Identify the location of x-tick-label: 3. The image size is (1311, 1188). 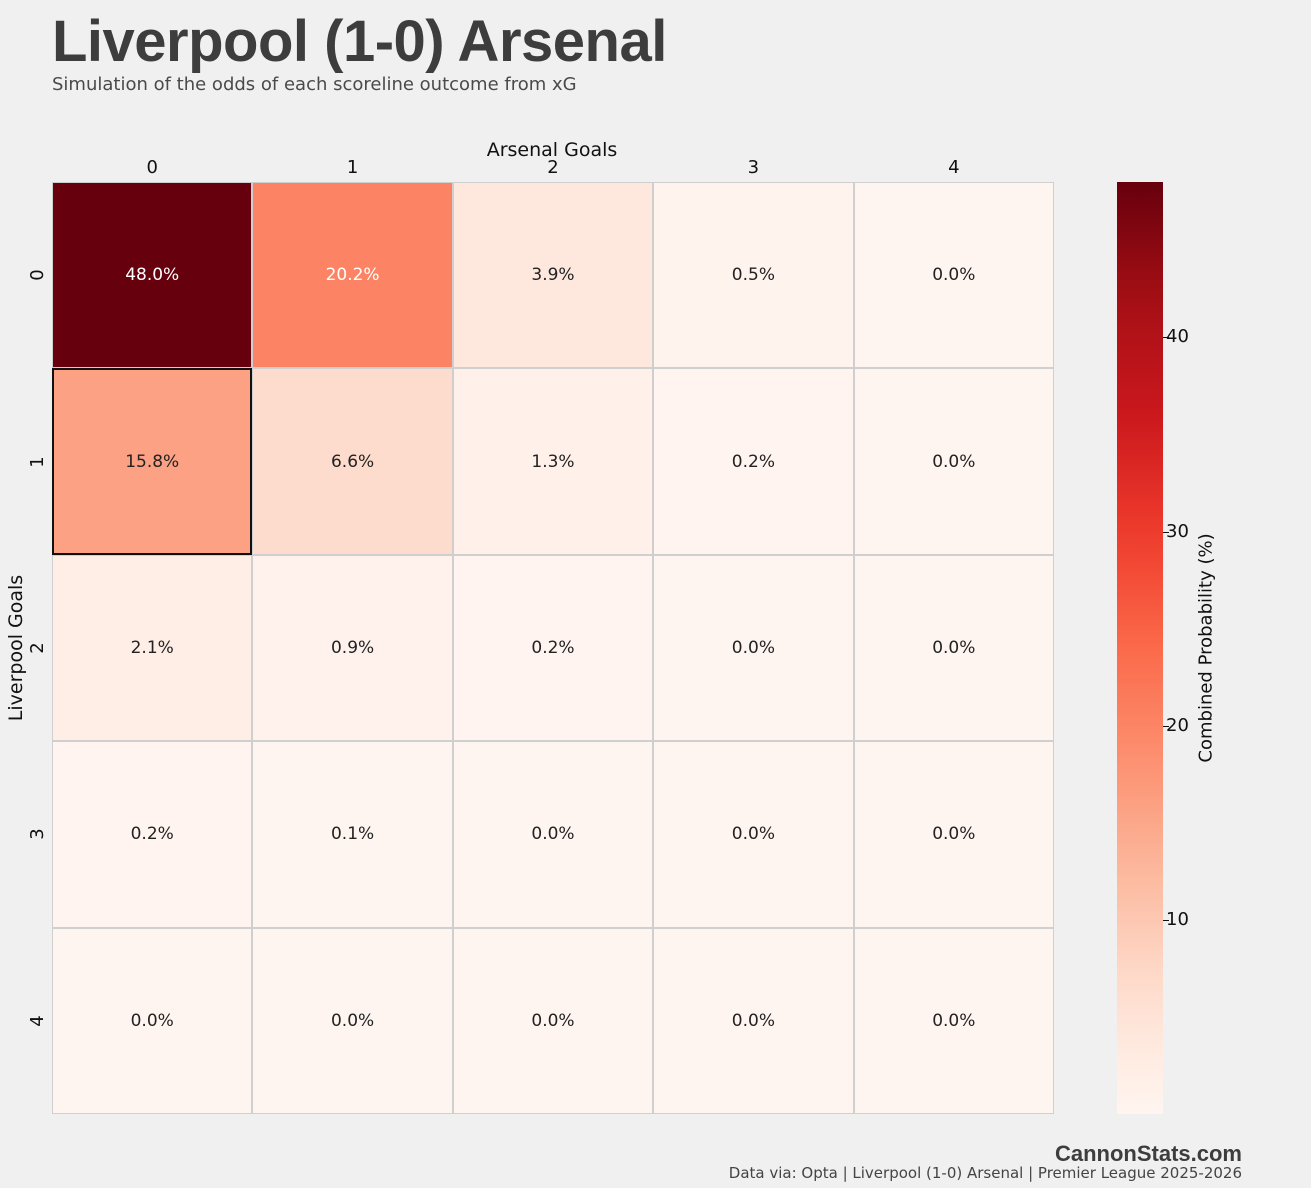
(753, 167).